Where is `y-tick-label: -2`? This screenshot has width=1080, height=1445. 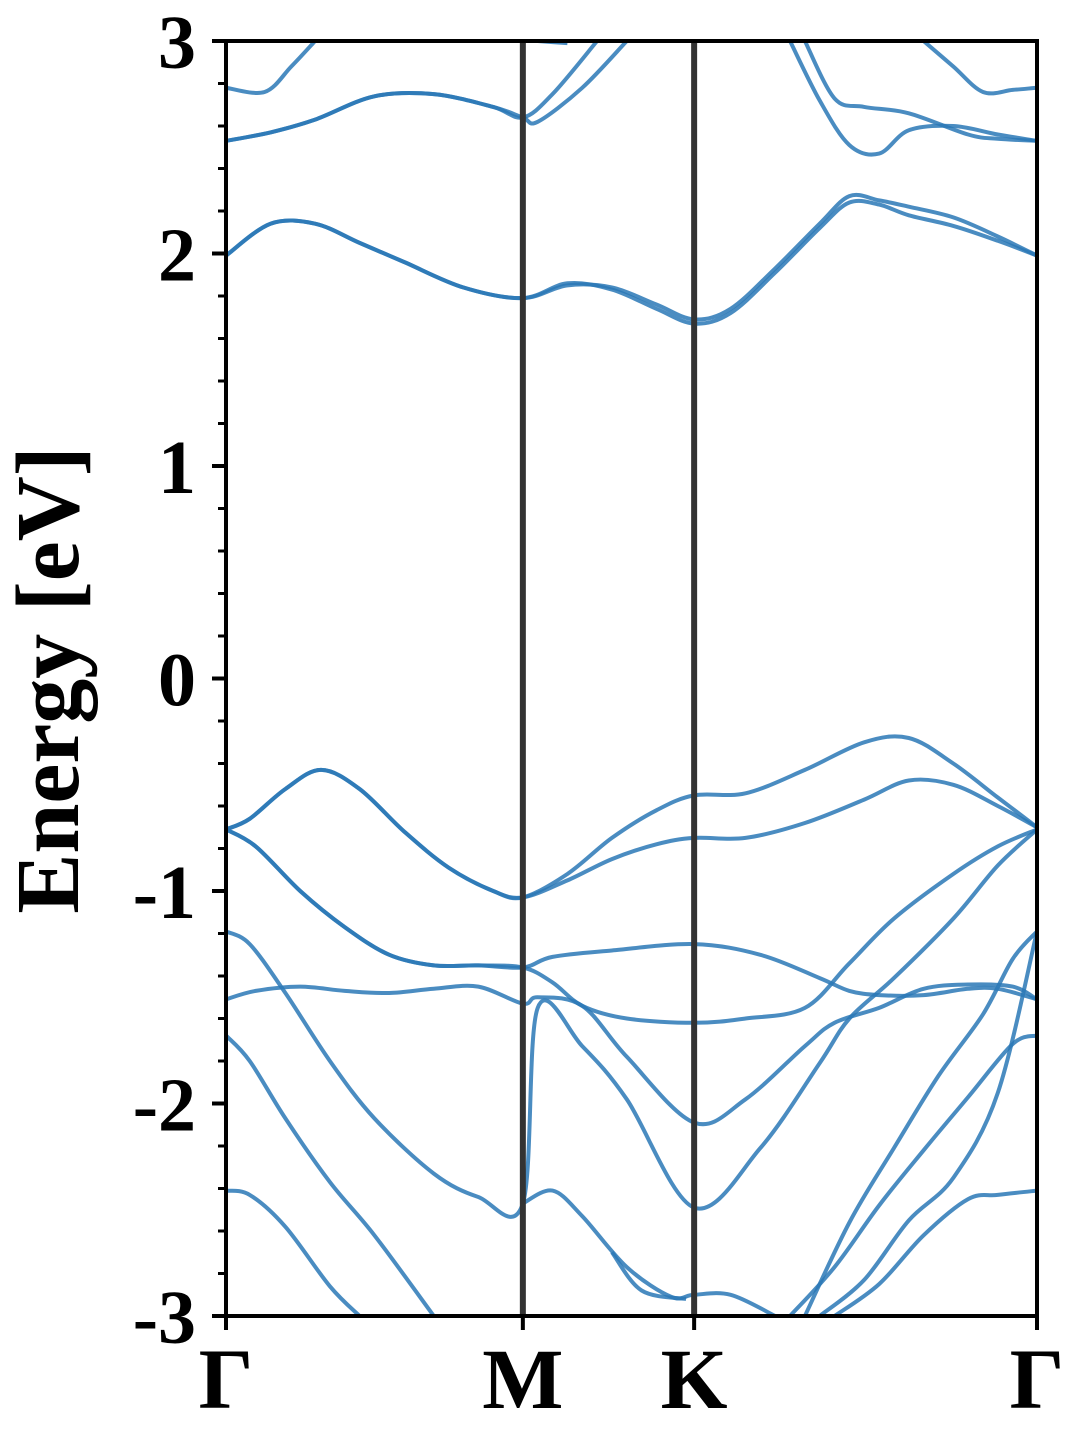 y-tick-label: -2 is located at coordinates (164, 1106).